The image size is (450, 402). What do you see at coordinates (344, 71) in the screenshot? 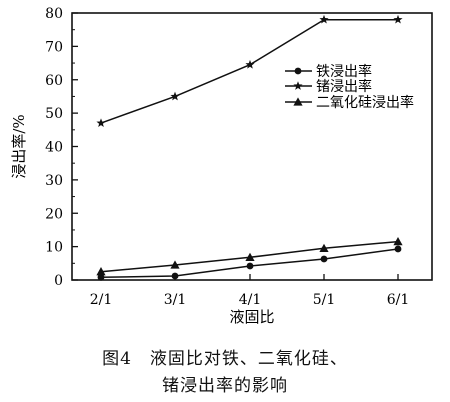
I see `legend-label-1: 铁浸出率` at bounding box center [344, 71].